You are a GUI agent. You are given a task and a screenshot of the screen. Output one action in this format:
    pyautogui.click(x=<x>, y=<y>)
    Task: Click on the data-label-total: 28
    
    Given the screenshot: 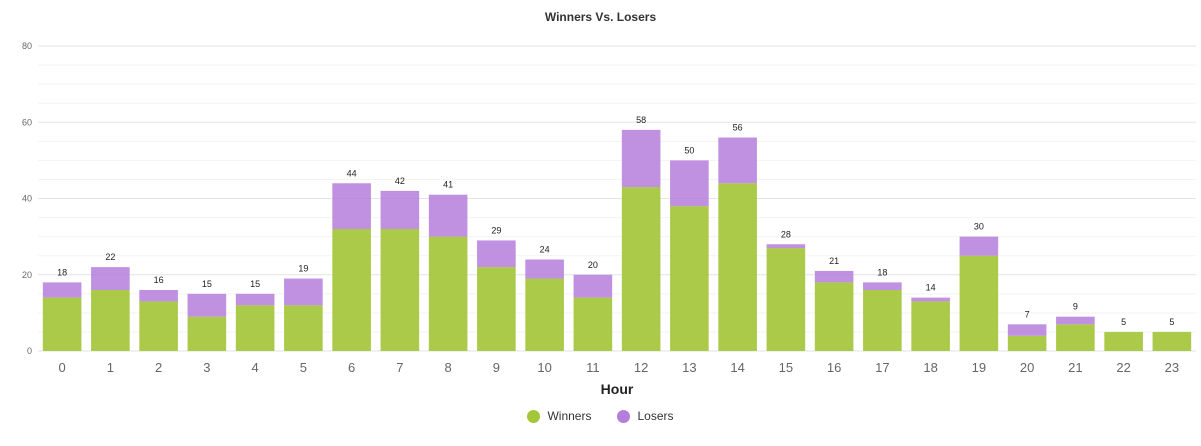 What is the action you would take?
    pyautogui.click(x=786, y=234)
    